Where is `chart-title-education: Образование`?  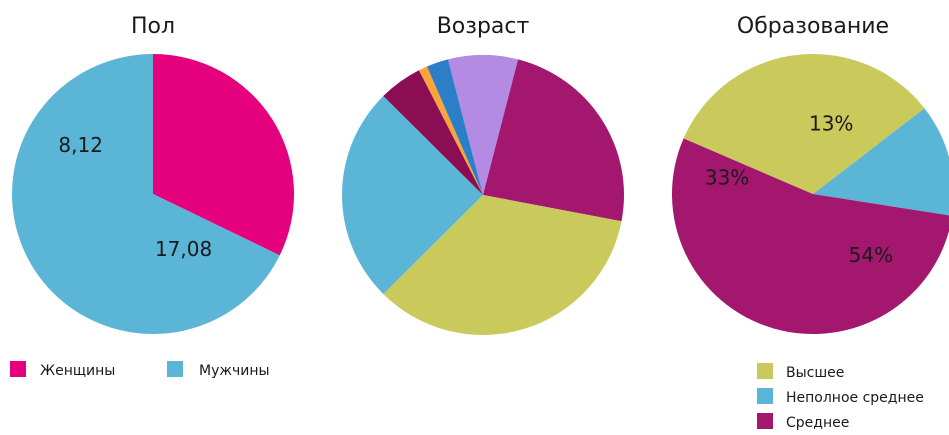 chart-title-education: Образование is located at coordinates (813, 26).